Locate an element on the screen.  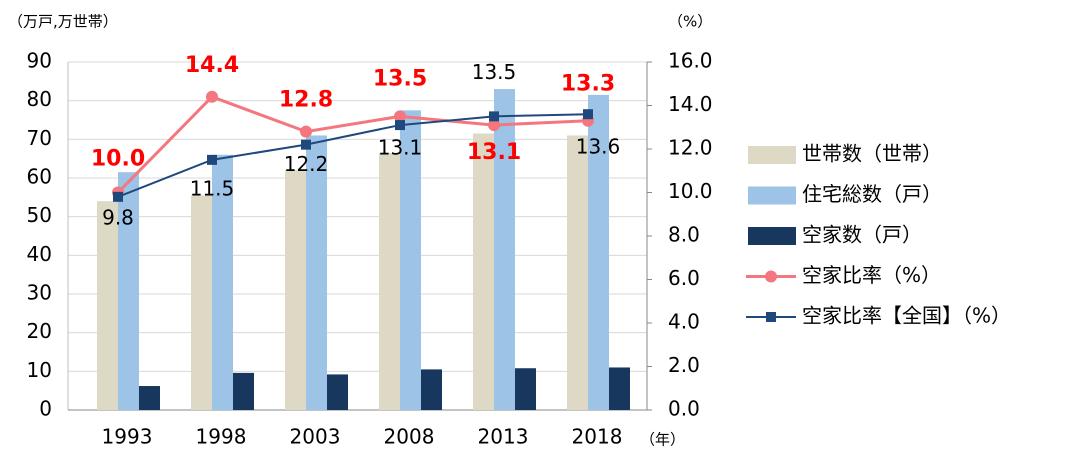
data-label: 11.5 is located at coordinates (212, 188).